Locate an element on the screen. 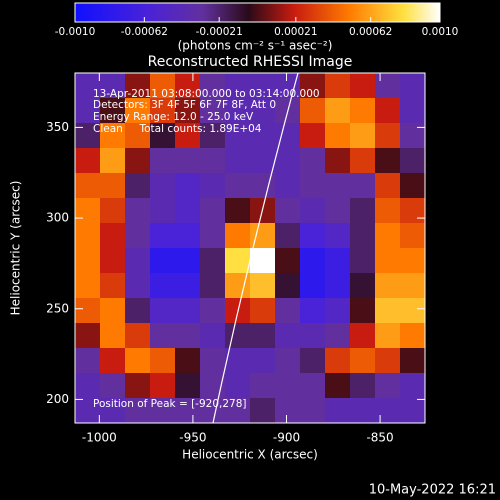 Image resolution: width=500 pixels, height=500 pixels. timestamp: 10-May-2022 16:21 is located at coordinates (432, 490).